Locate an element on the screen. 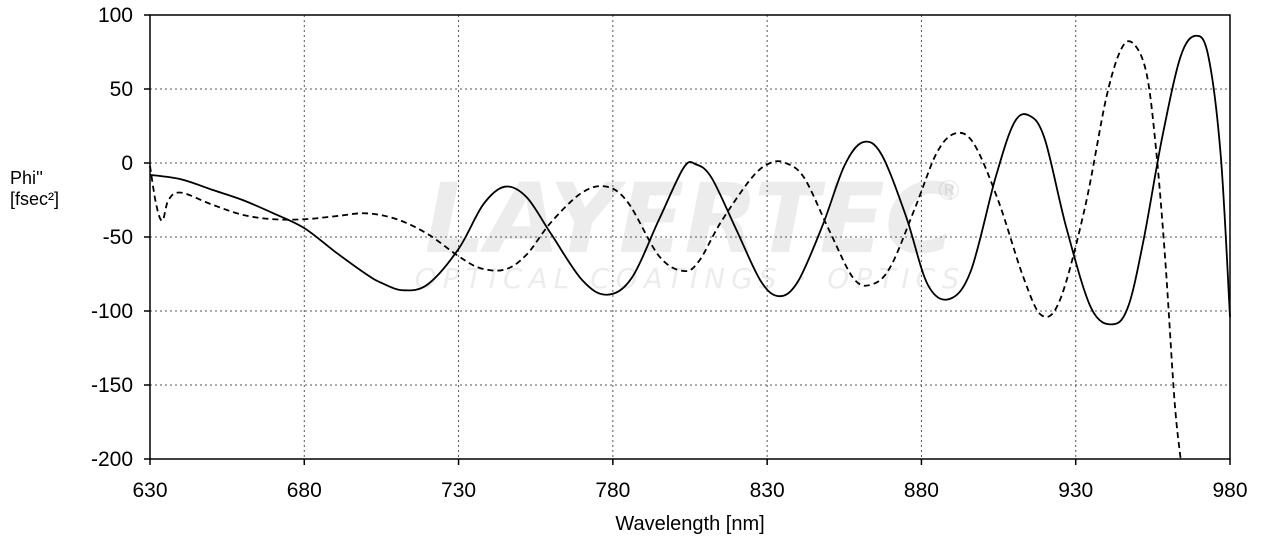  watermark-logo-text: LAYERTEC is located at coordinates (690, 219).